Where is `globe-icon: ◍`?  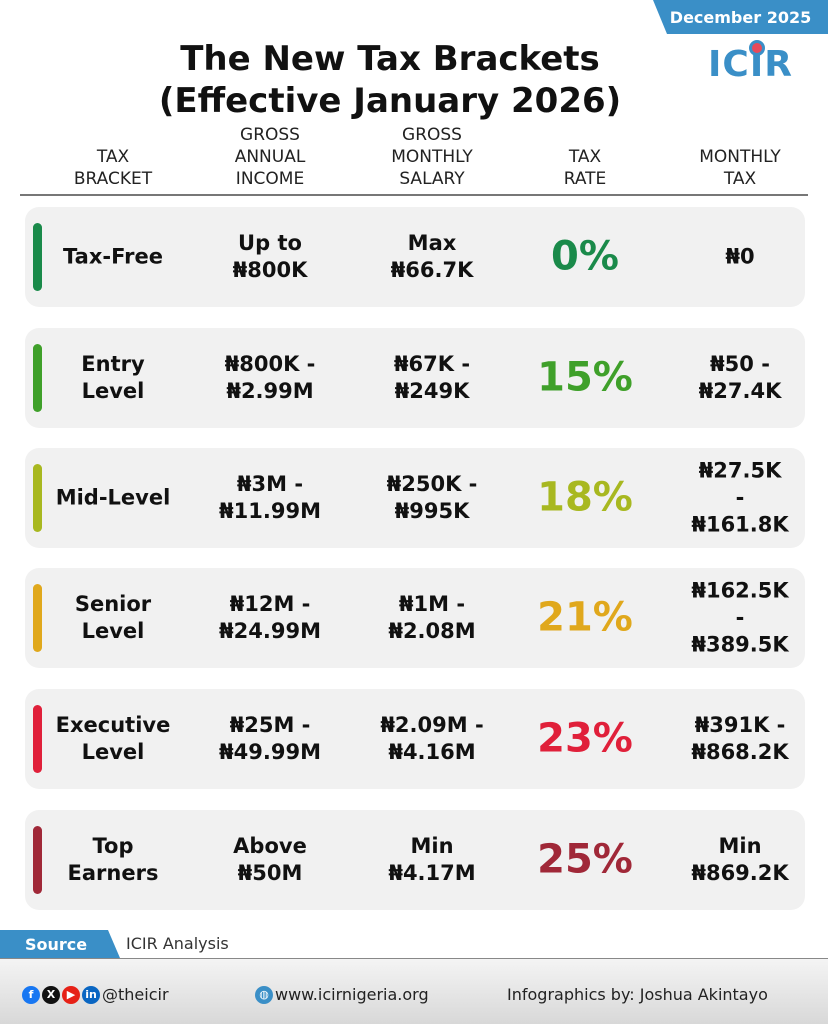
globe-icon: ◍ is located at coordinates (264, 994).